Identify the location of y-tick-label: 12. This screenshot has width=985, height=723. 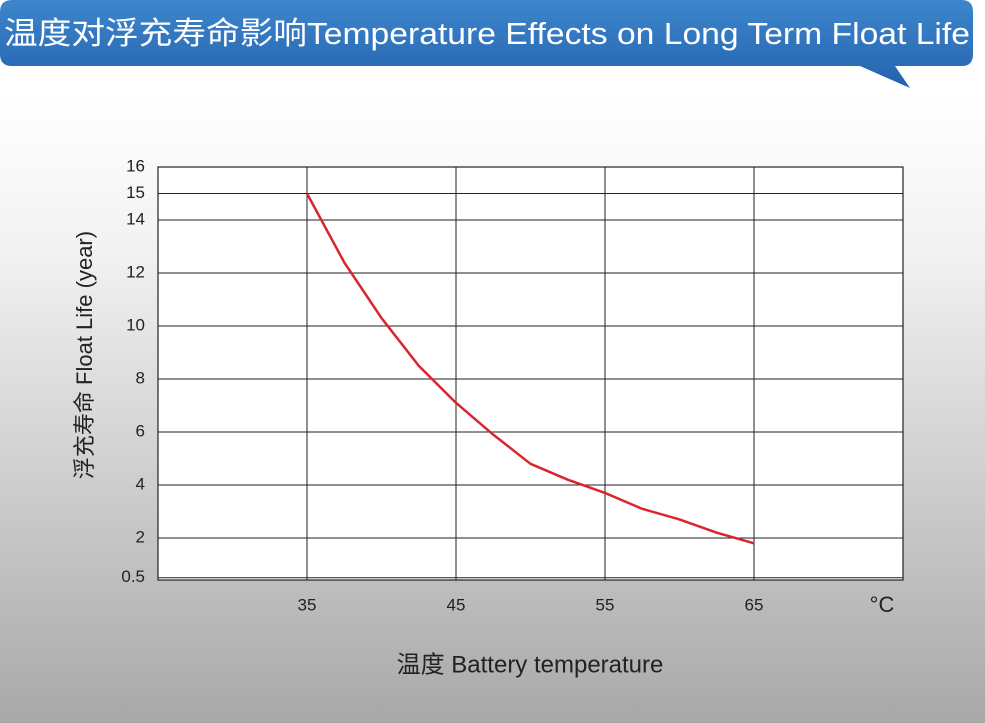
(135, 271).